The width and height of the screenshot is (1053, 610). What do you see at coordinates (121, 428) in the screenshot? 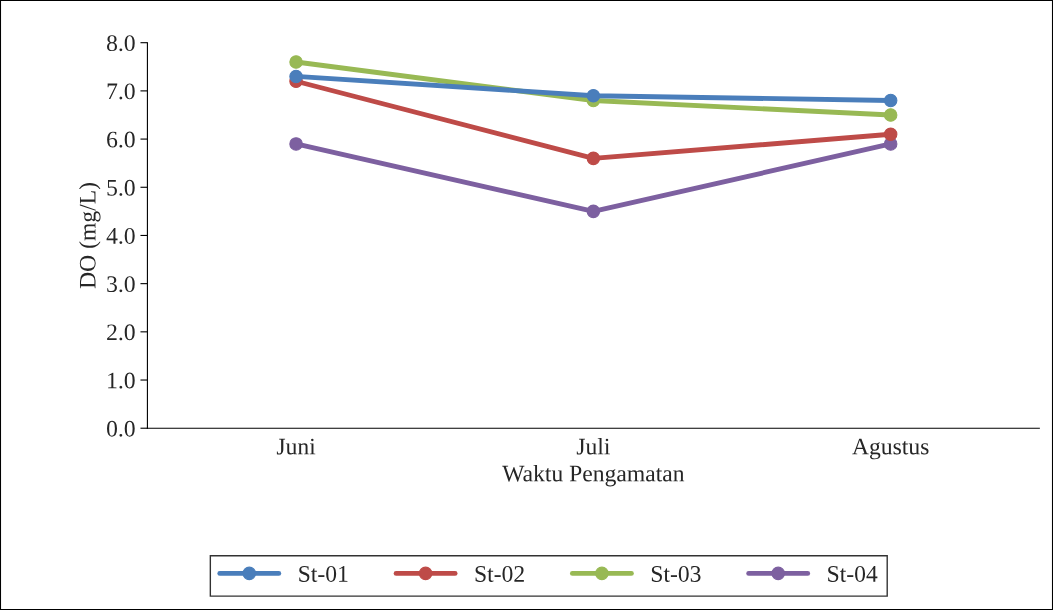
I see `y-tick-label: 0.0` at bounding box center [121, 428].